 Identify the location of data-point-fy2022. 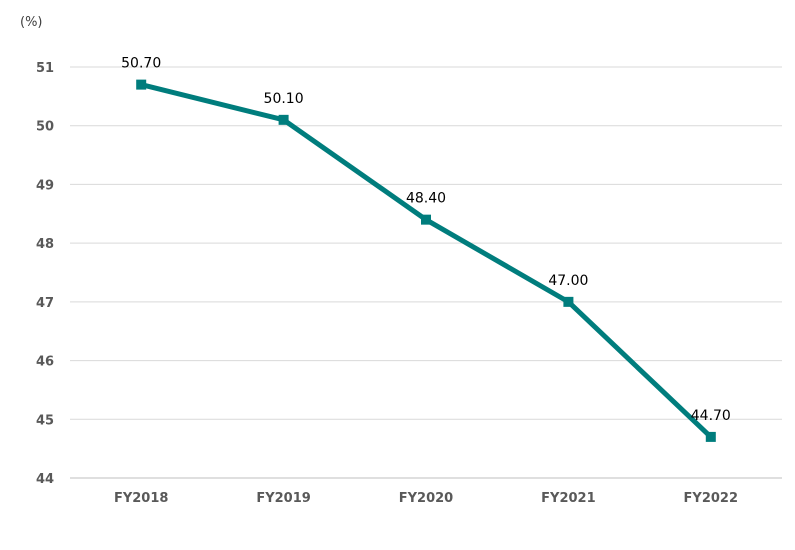
(710, 436).